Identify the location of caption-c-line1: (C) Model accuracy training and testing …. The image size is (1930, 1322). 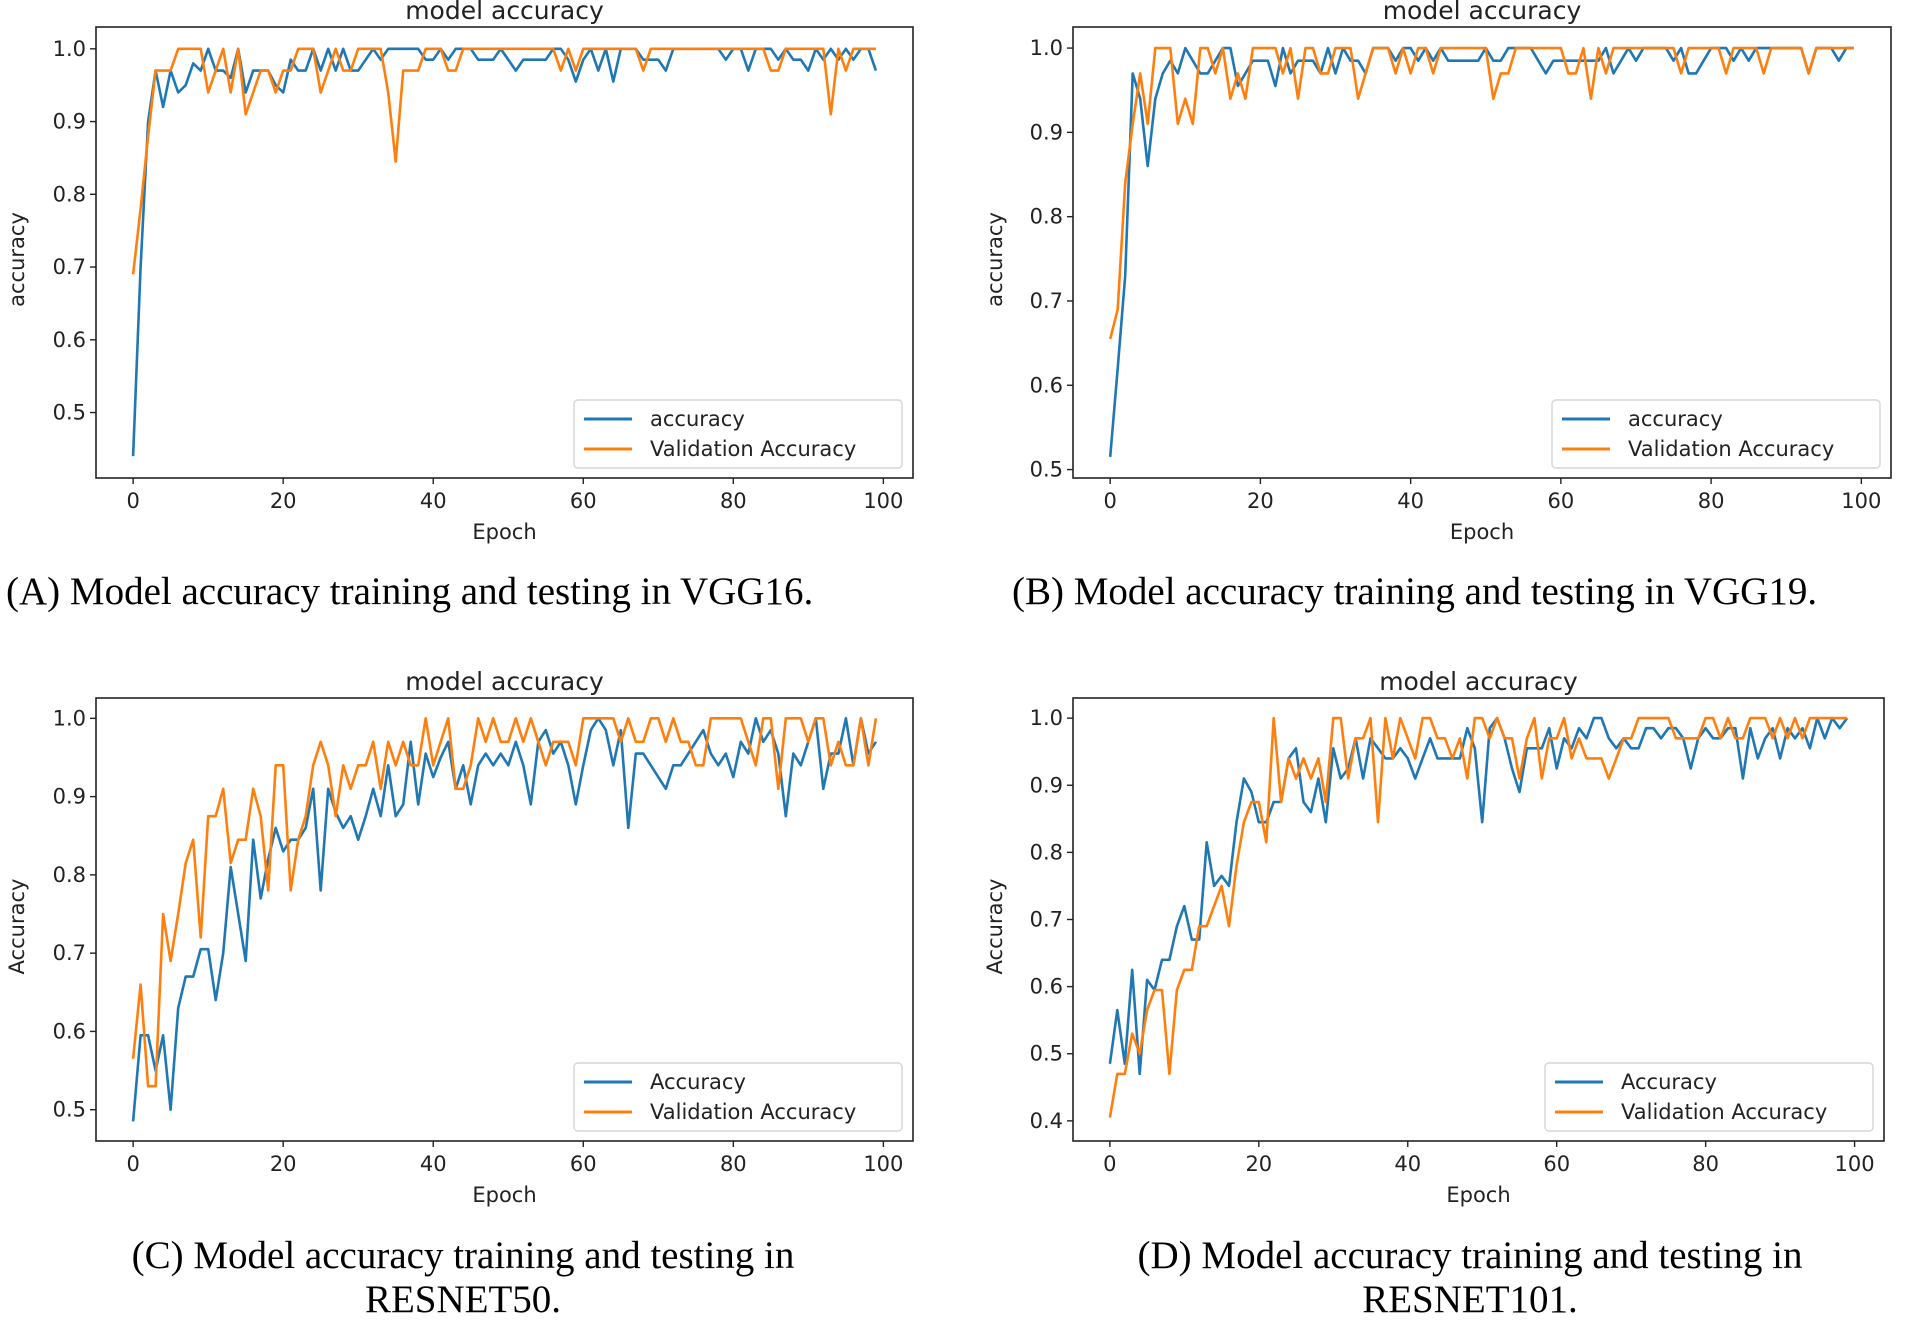
(463, 1255).